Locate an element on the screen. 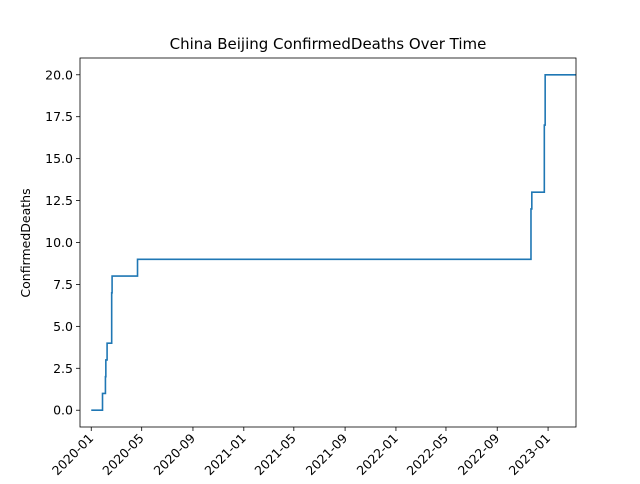 The image size is (640, 484). y-tick-label: 5.0 is located at coordinates (63, 326).